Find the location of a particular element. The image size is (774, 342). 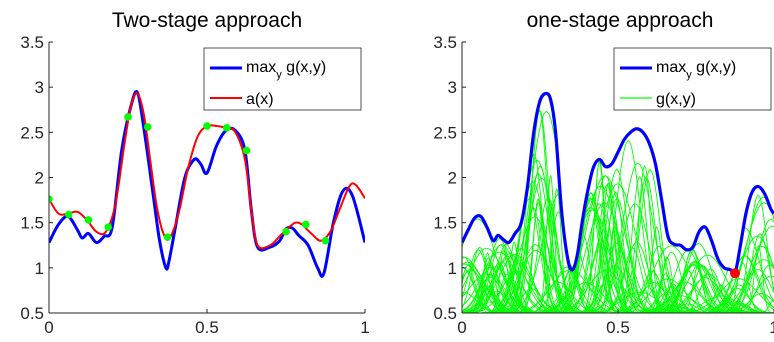

legend: maxy g(x,y) a(x) is located at coordinates (282, 79).